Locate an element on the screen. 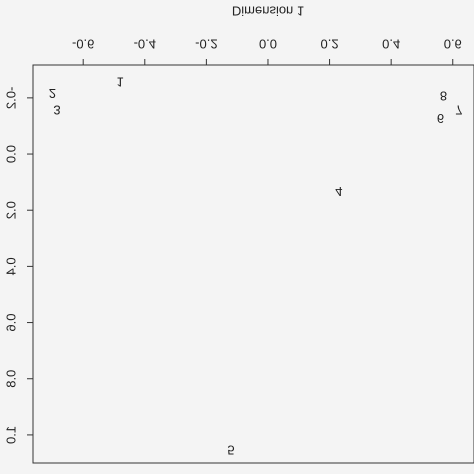 Image resolution: width=474 pixels, height=474 pixels. point-label: 1 is located at coordinates (120, 82).